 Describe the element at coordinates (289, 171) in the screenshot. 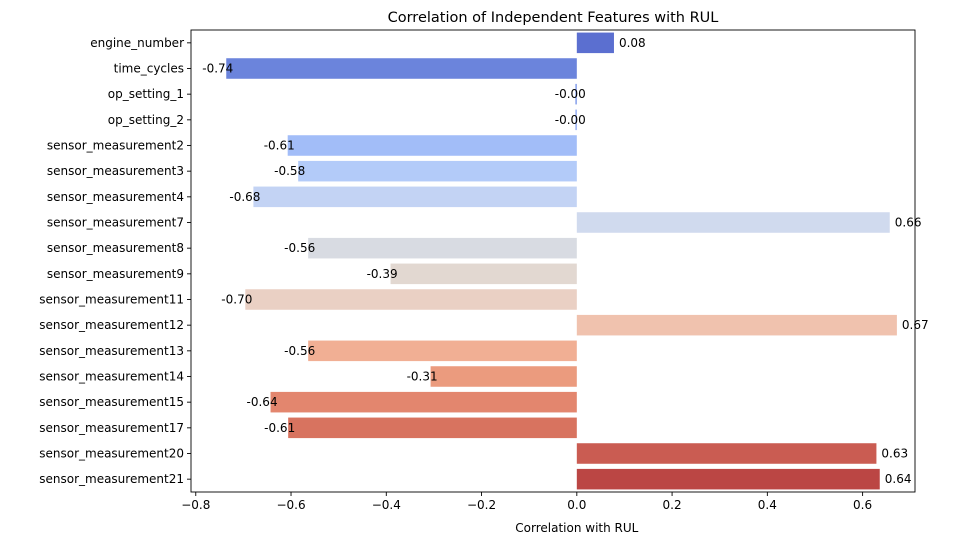

I see `data-label: -0.58` at that location.